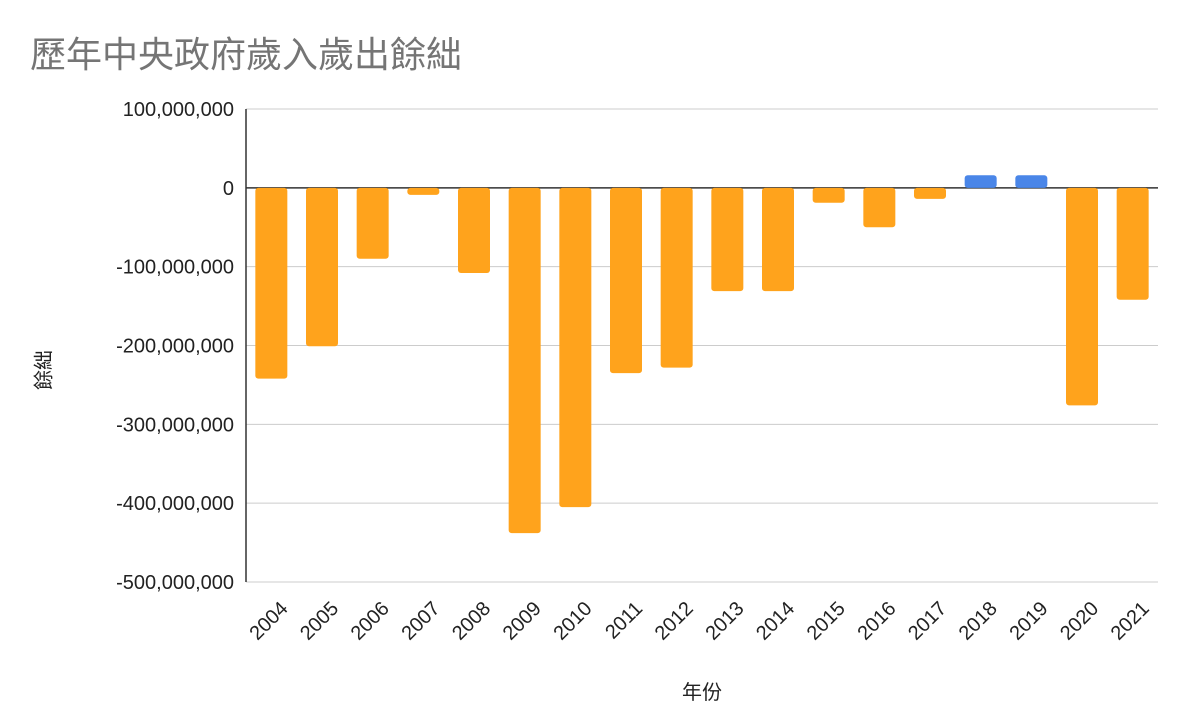 This screenshot has width=1190, height=726. What do you see at coordinates (702, 692) in the screenshot?
I see `x-axis-title: 年份` at bounding box center [702, 692].